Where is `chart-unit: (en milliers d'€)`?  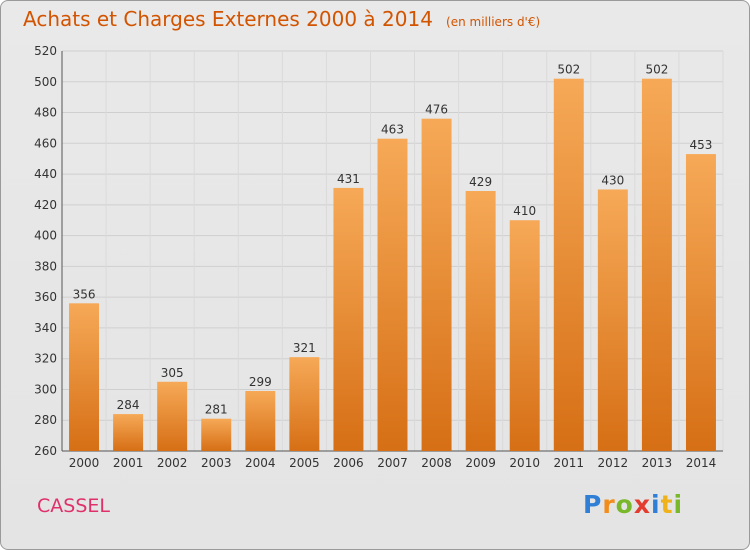 chart-unit: (en milliers d'€) is located at coordinates (493, 22).